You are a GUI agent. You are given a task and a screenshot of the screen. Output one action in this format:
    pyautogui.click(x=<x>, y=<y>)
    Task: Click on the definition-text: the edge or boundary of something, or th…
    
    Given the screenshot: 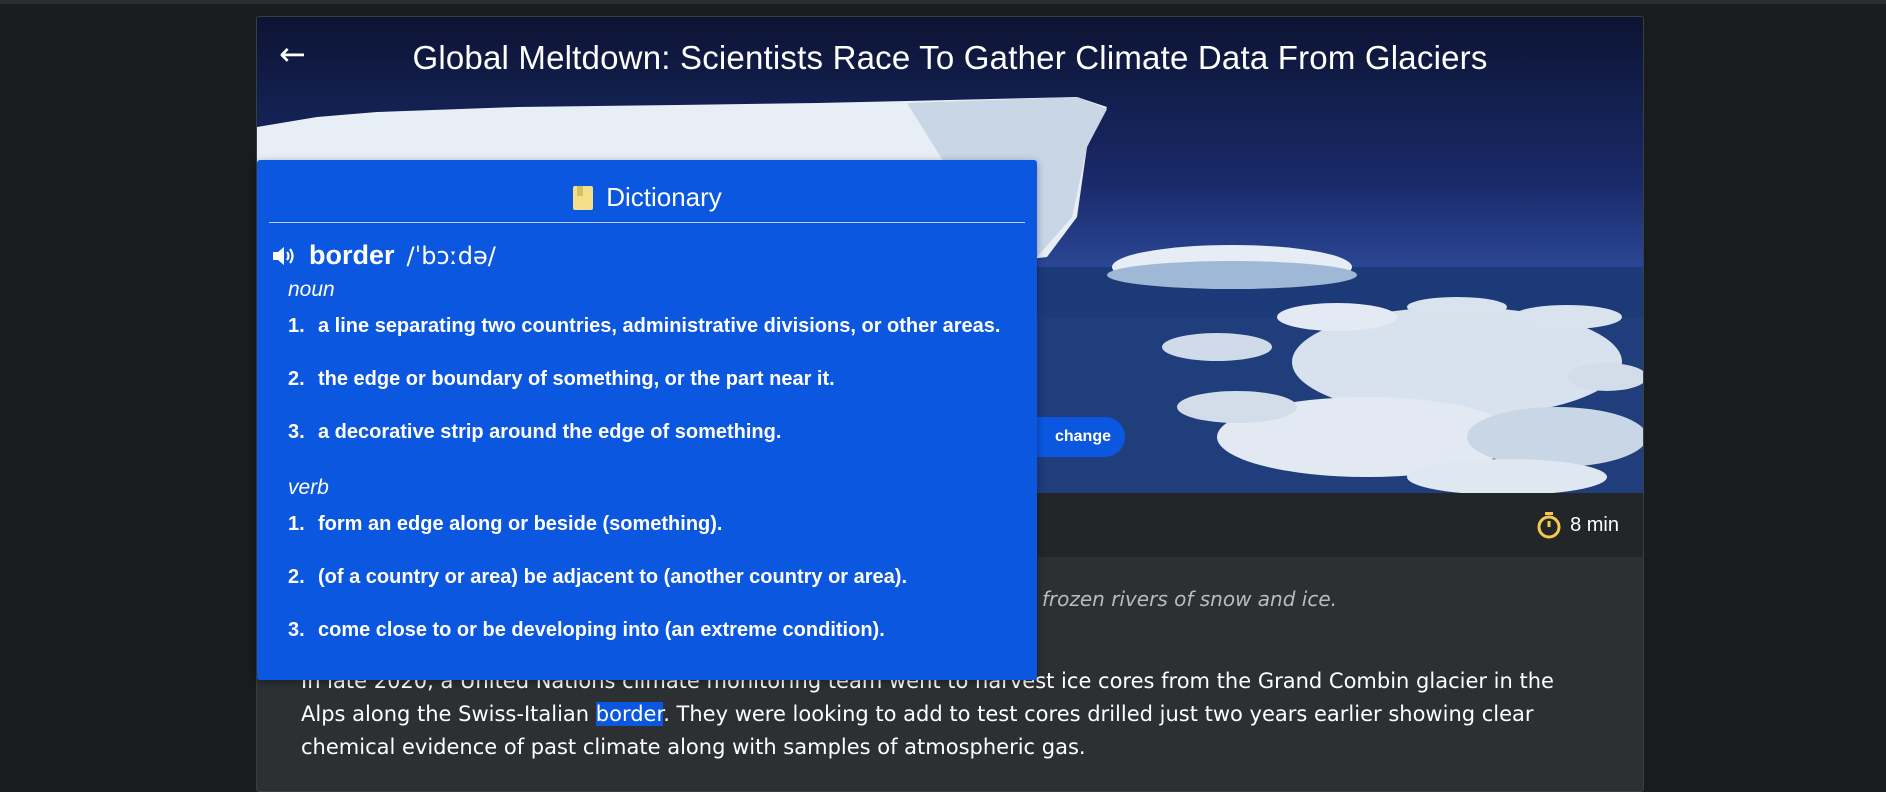 What is the action you would take?
    pyautogui.click(x=576, y=379)
    